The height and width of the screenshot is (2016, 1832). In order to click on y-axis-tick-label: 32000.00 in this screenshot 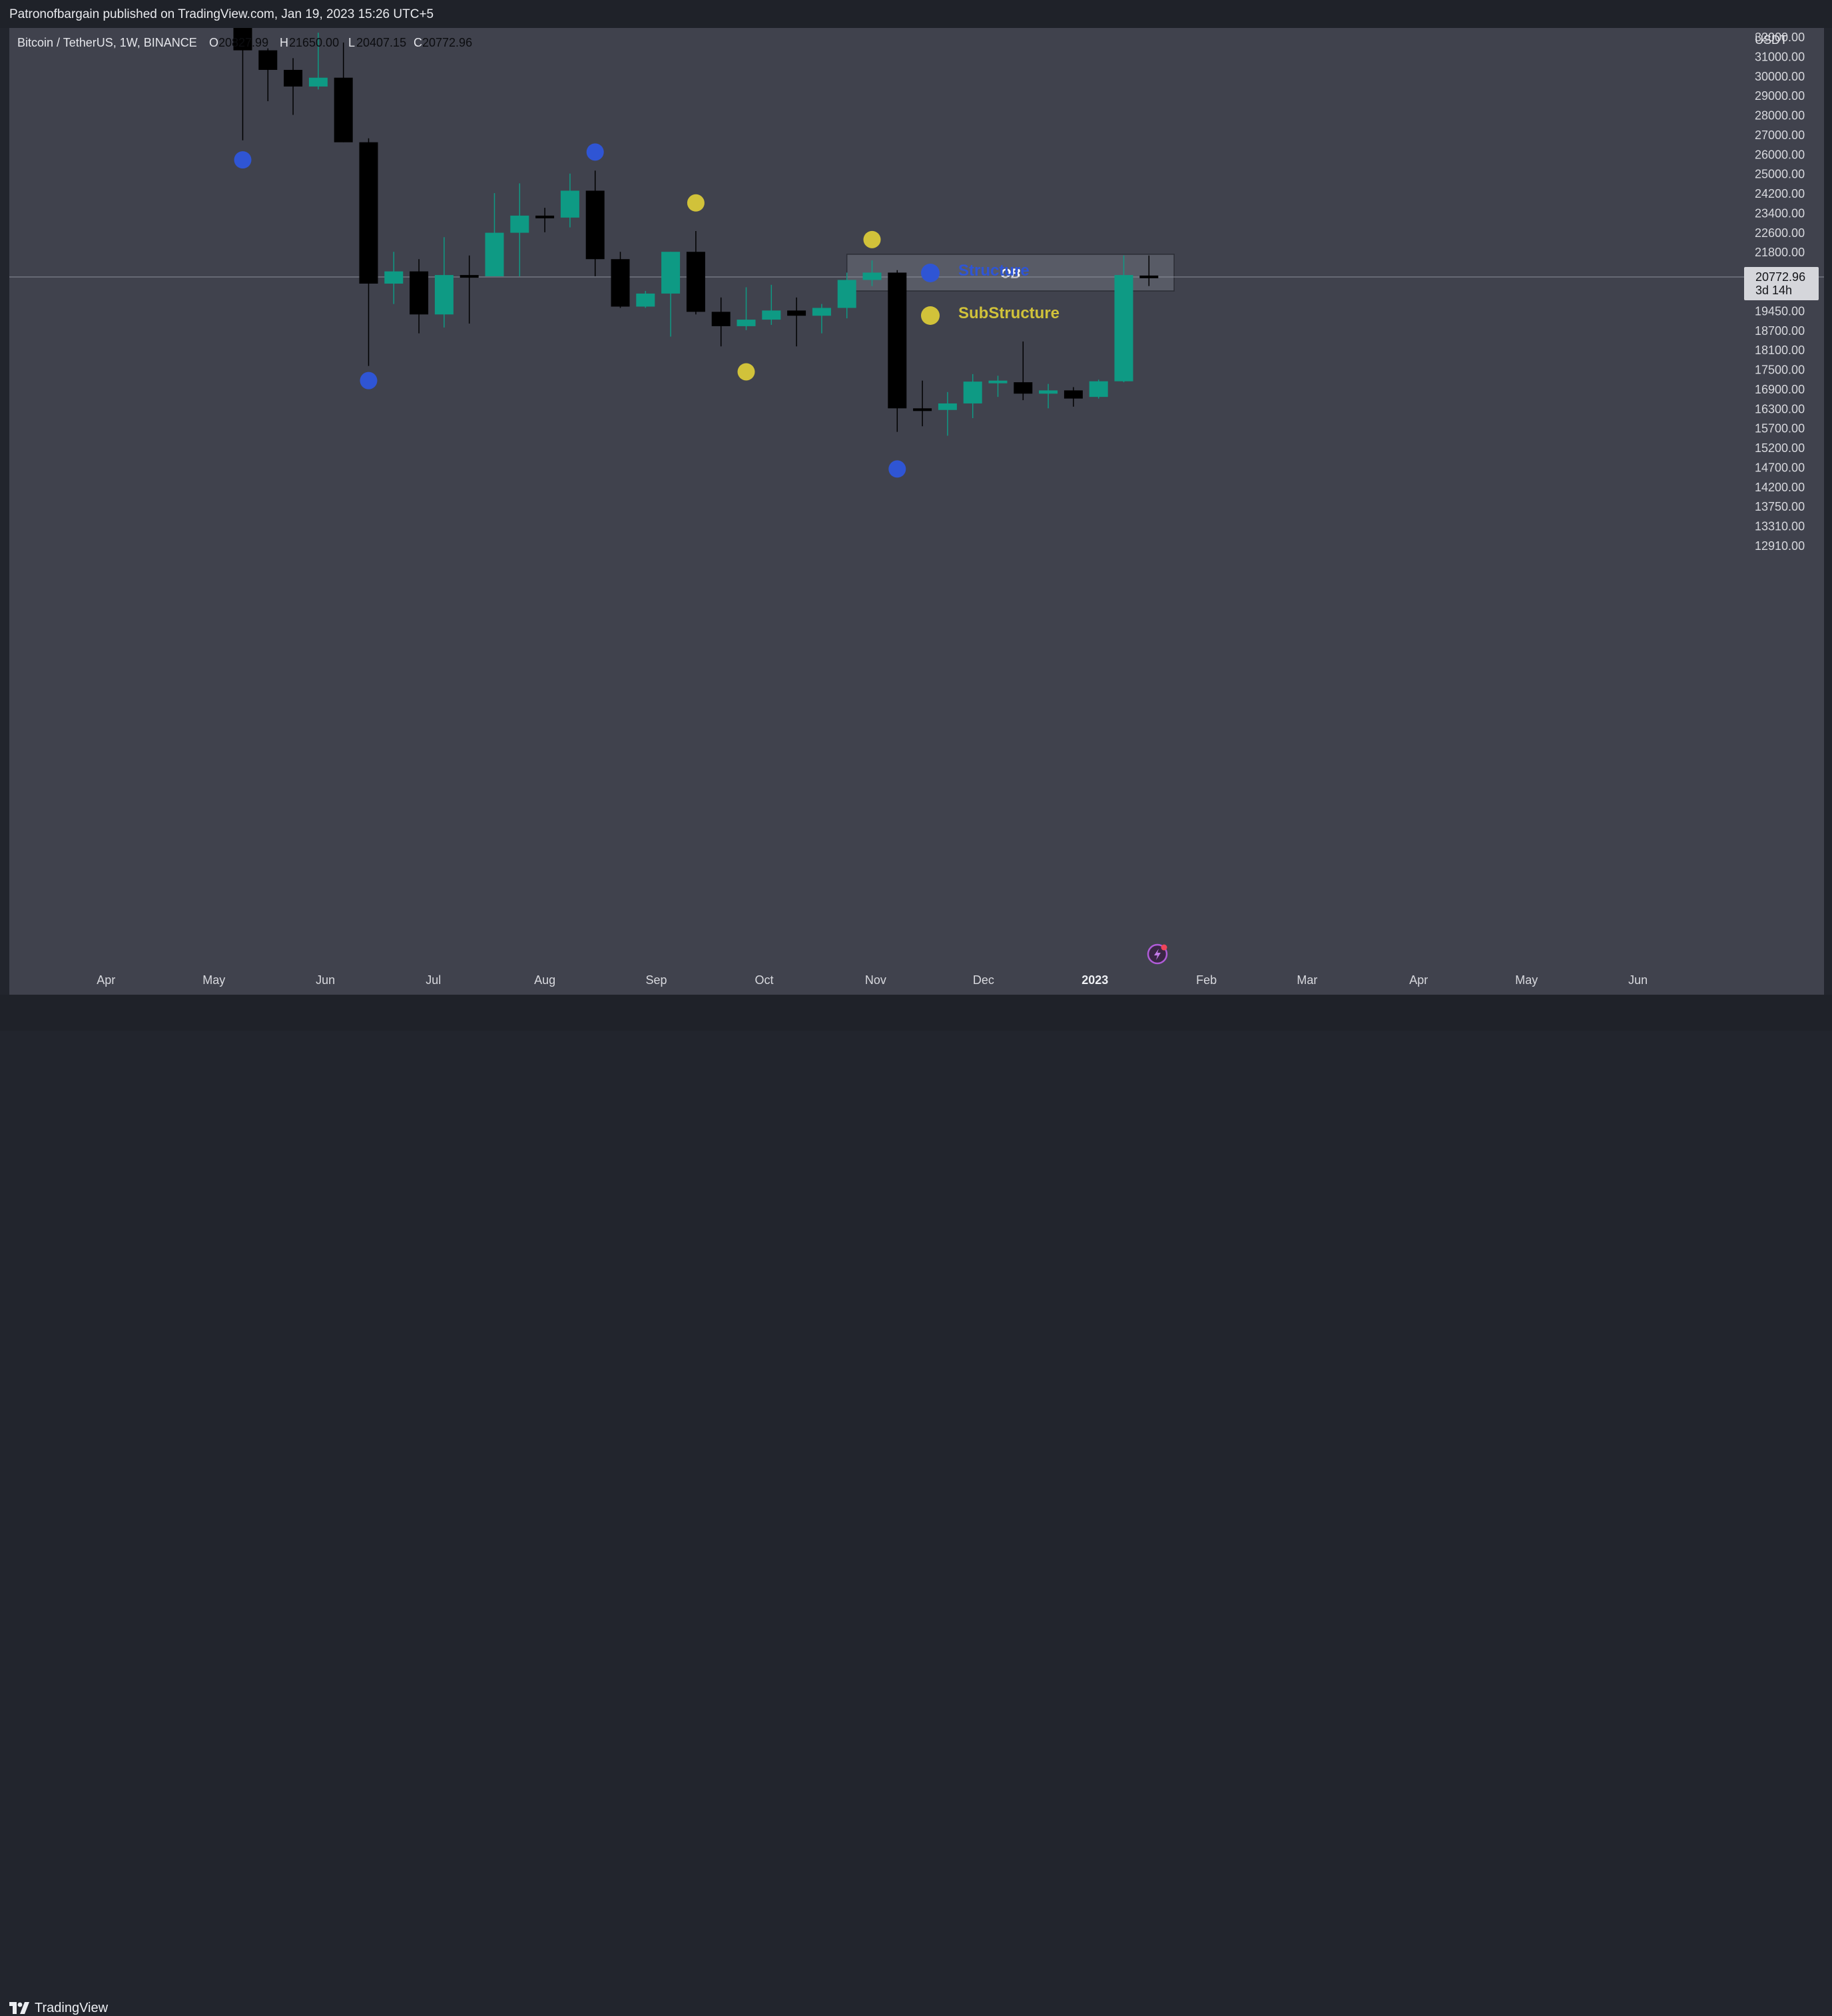, I will do `click(1780, 37)`.